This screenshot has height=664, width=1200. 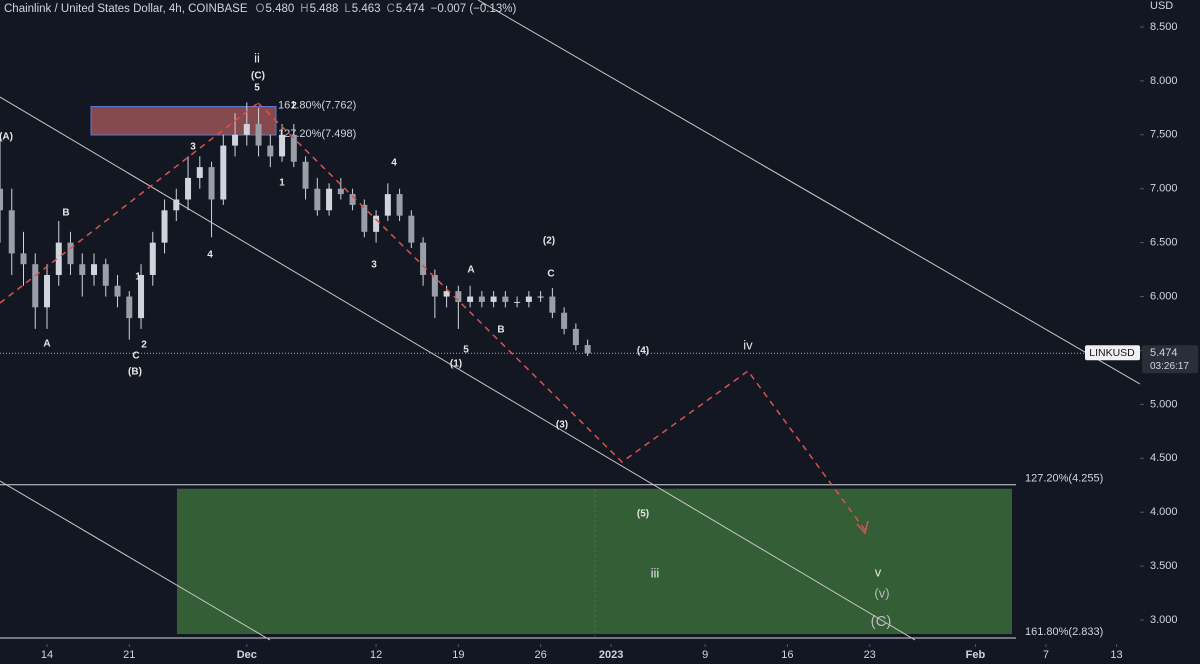 What do you see at coordinates (705, 655) in the screenshot?
I see `x-tick-label: 9` at bounding box center [705, 655].